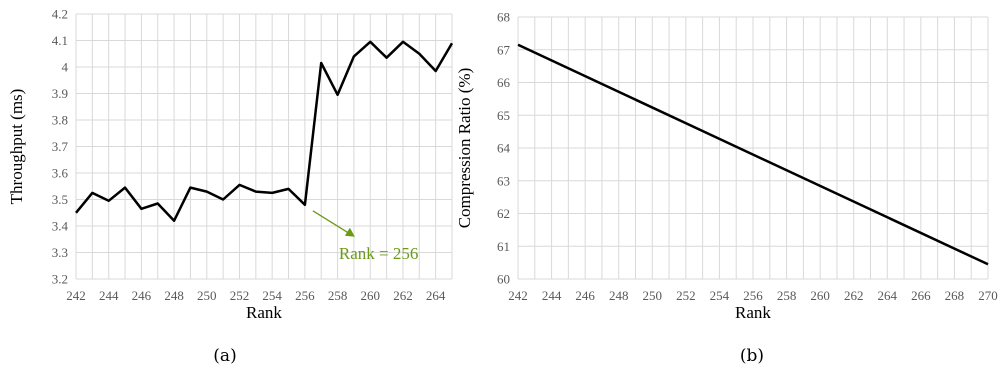 Image resolution: width=1005 pixels, height=375 pixels. Describe the element at coordinates (60, 146) in the screenshot. I see `y-tick-label: 3.7` at that location.